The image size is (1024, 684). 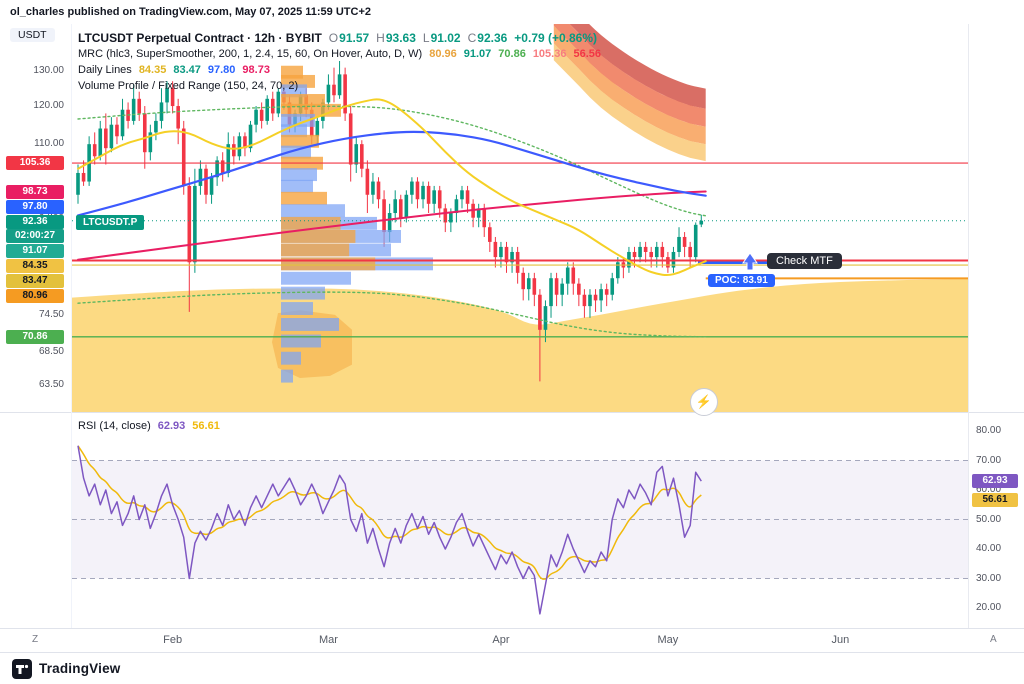 I want to click on rsi-badge: 56.61, so click(x=995, y=500).